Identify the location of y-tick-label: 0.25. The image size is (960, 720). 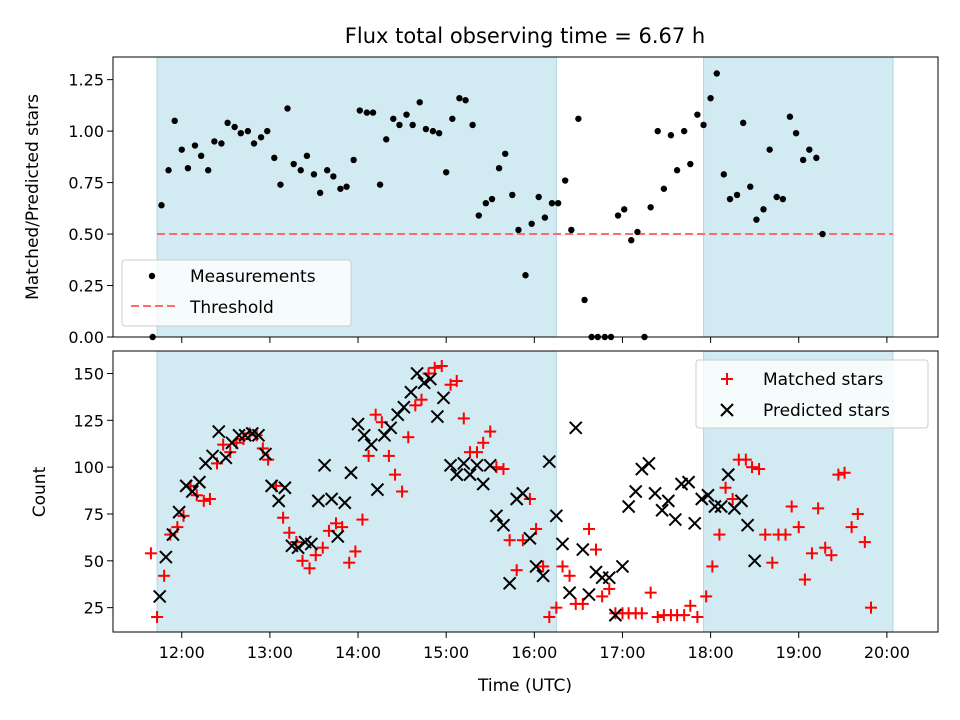
(86, 286).